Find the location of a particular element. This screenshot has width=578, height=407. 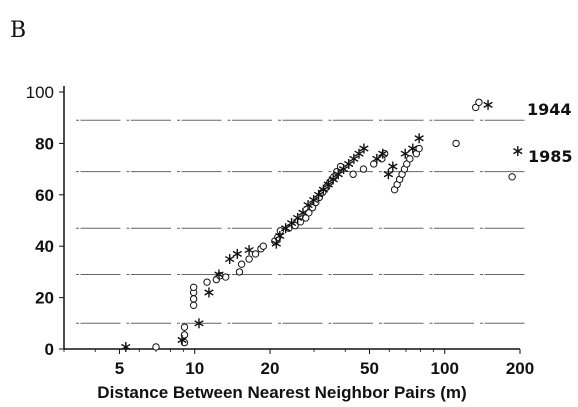

x-axis-ticks: 5 10 20 50 100 200 is located at coordinates (298, 363).